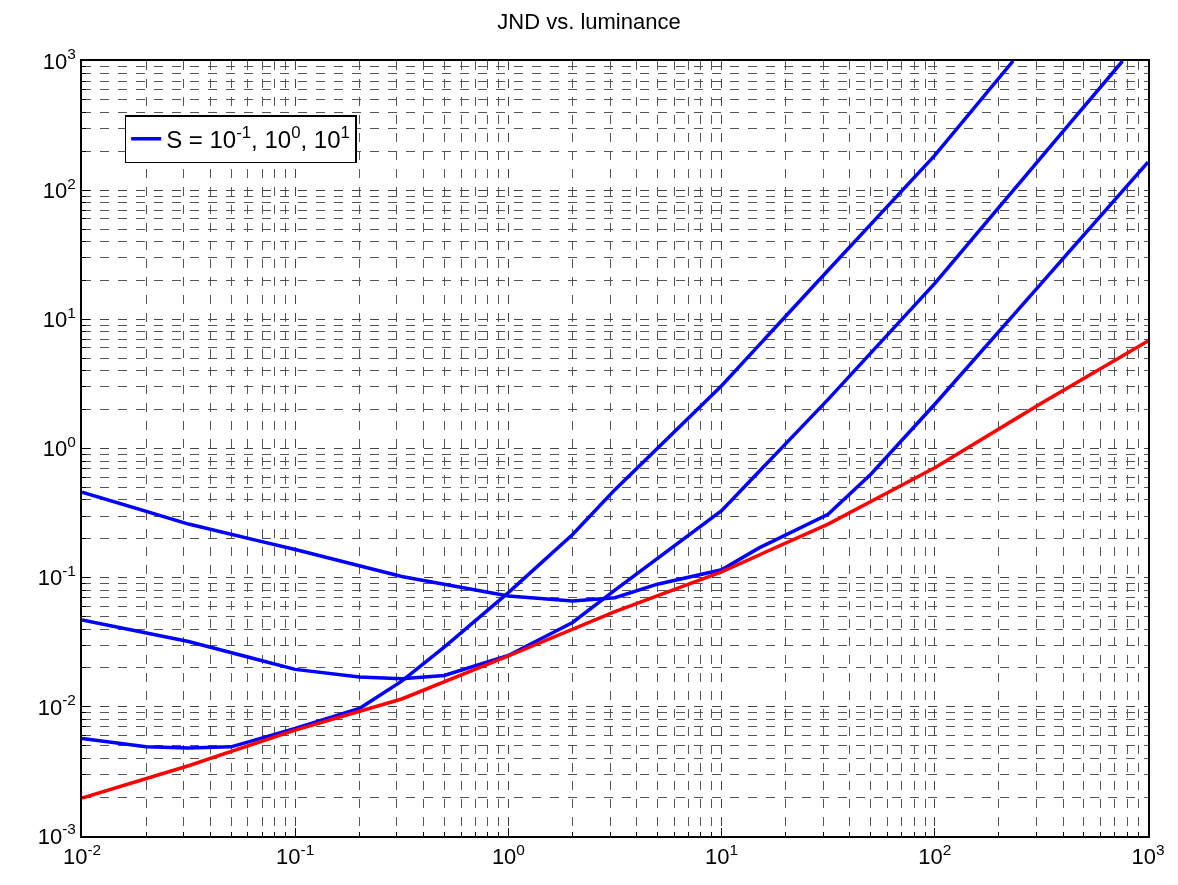 The width and height of the screenshot is (1178, 885). Describe the element at coordinates (258, 138) in the screenshot. I see `legend-label: S = 10$^{-1}$, 10$^{0}$, 10$^{1}$` at that location.